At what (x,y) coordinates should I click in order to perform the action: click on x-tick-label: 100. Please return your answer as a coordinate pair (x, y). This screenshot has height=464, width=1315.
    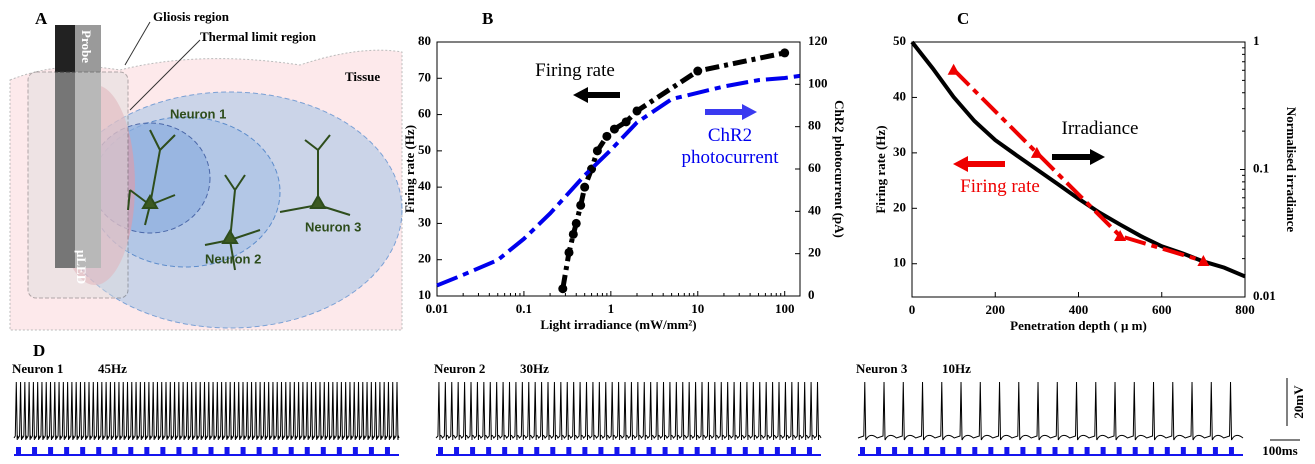
    Looking at the image, I should click on (785, 308).